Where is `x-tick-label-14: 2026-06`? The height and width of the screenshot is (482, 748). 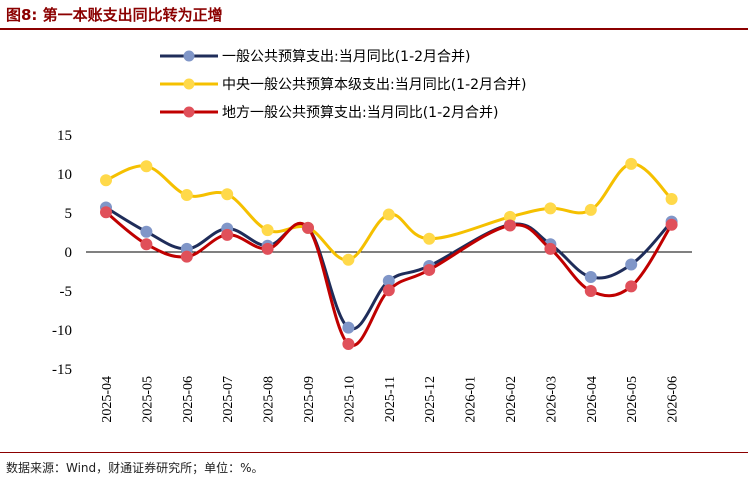
x-tick-label-14: 2026-06 is located at coordinates (673, 399).